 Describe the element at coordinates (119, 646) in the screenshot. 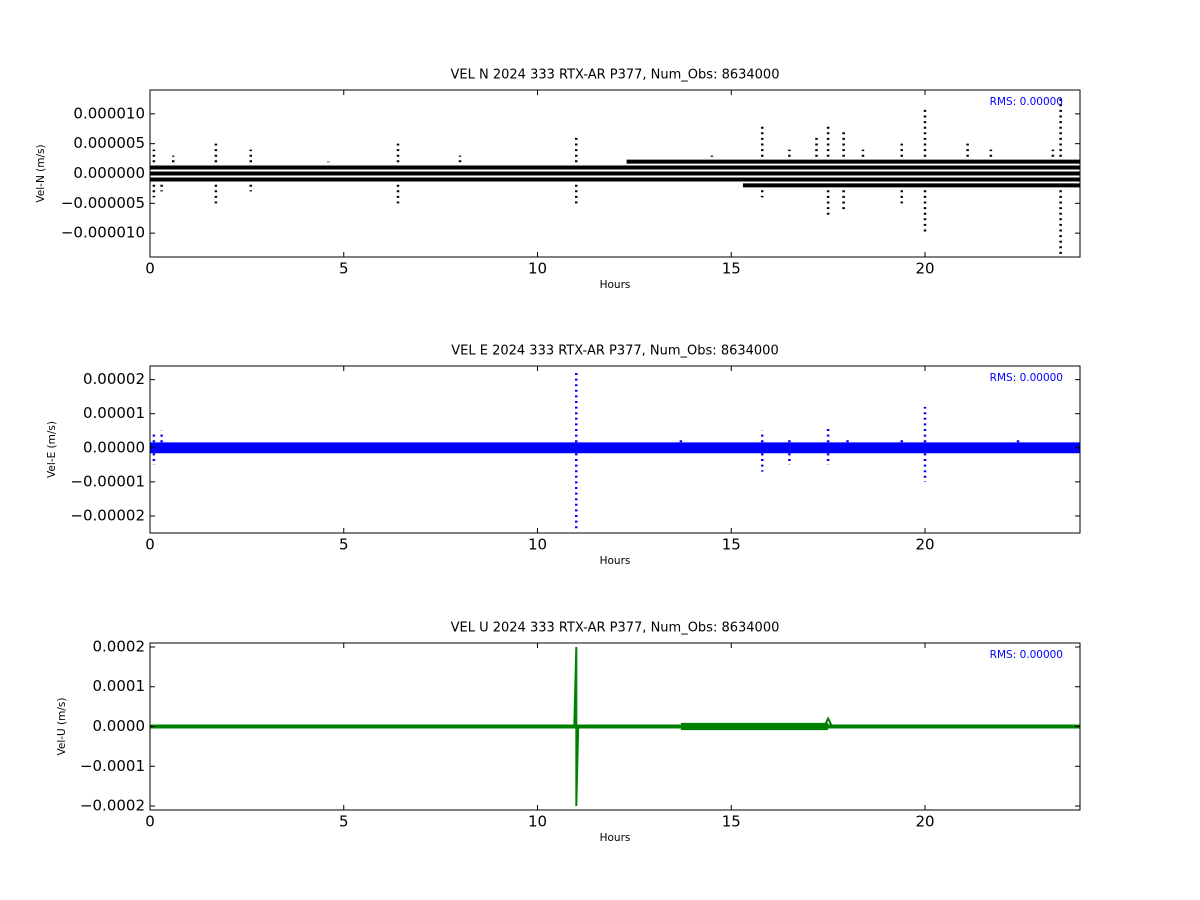

I see `y-tick-label: 0.0002` at that location.